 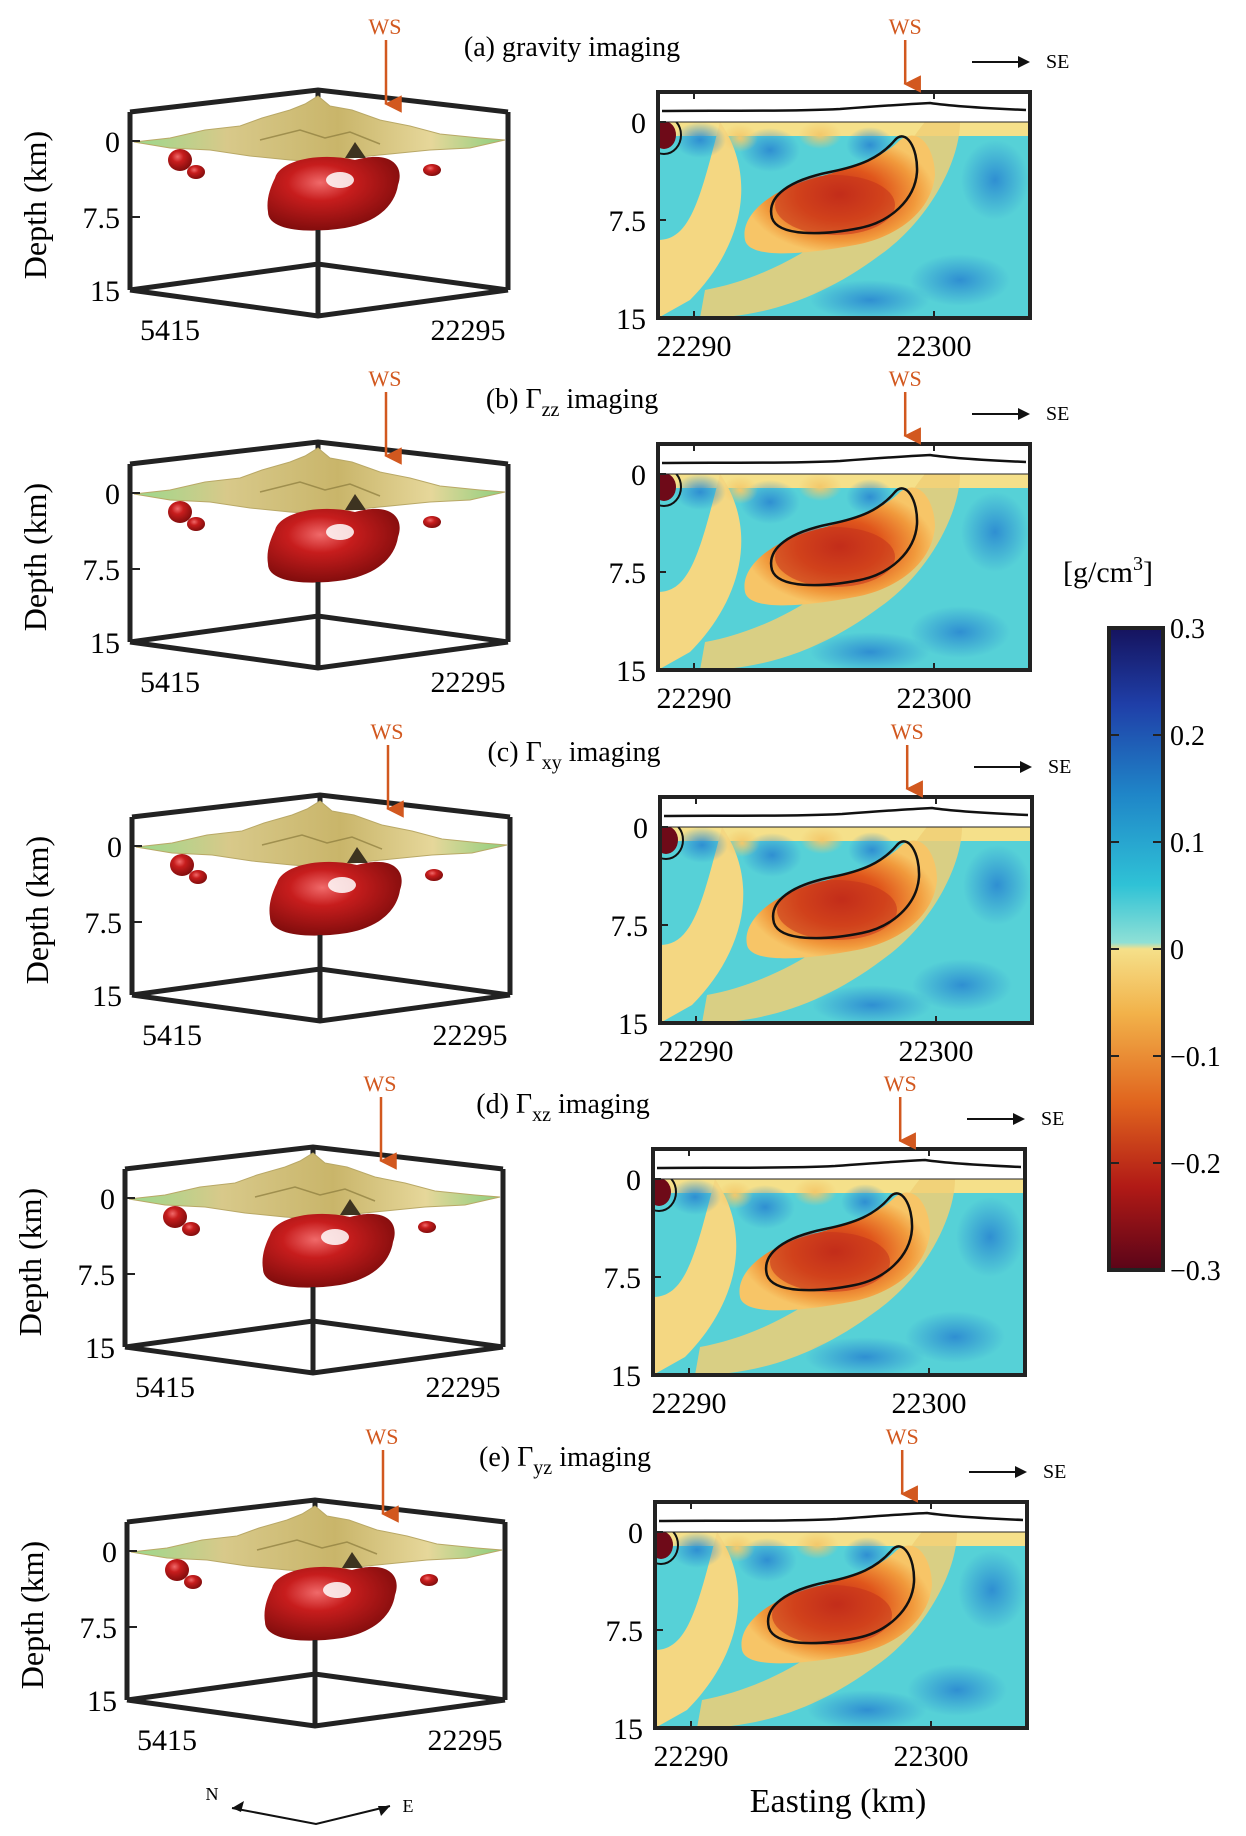 What do you see at coordinates (172, 1035) in the screenshot?
I see `block-x-tick-label: 5415` at bounding box center [172, 1035].